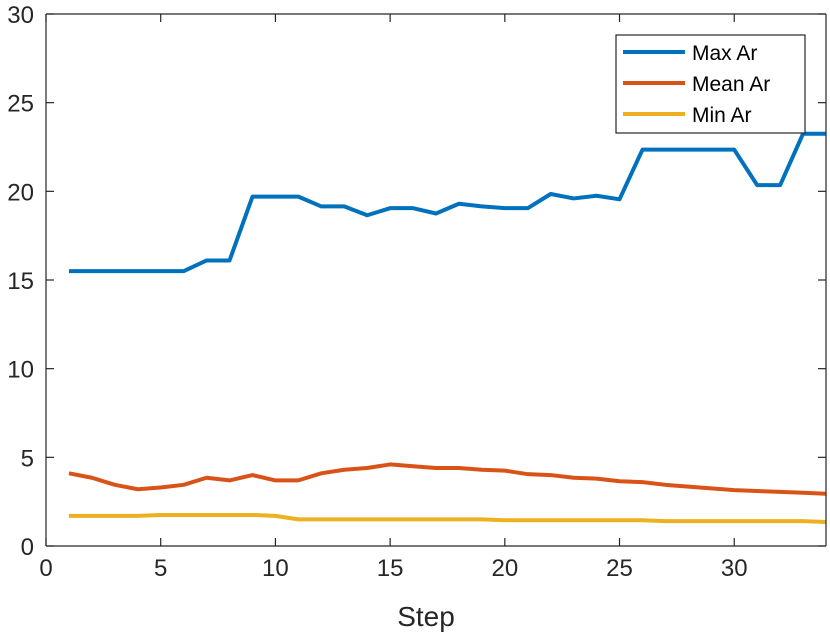 This screenshot has height=635, width=830. What do you see at coordinates (731, 84) in the screenshot?
I see `legend-label: Mean Ar` at bounding box center [731, 84].